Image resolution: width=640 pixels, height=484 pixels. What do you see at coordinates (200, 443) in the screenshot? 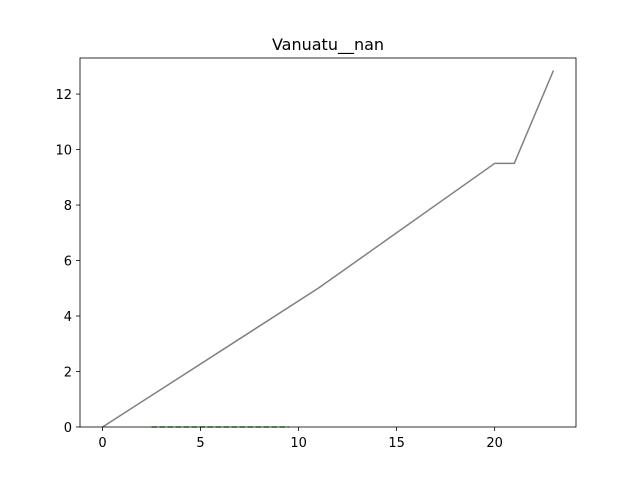
I see `x-tick-label: 5` at bounding box center [200, 443].